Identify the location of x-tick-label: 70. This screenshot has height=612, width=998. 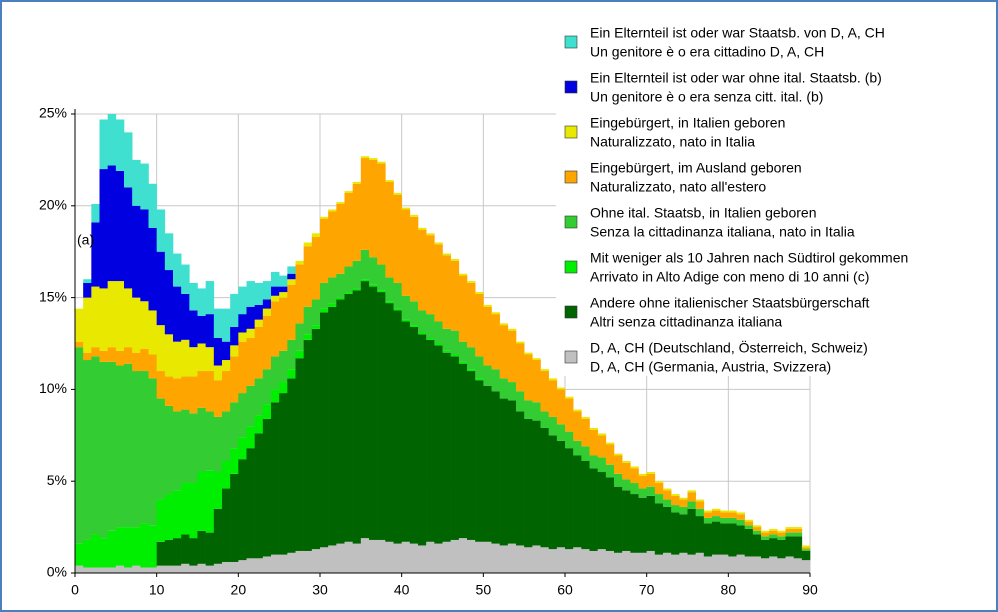
(647, 590).